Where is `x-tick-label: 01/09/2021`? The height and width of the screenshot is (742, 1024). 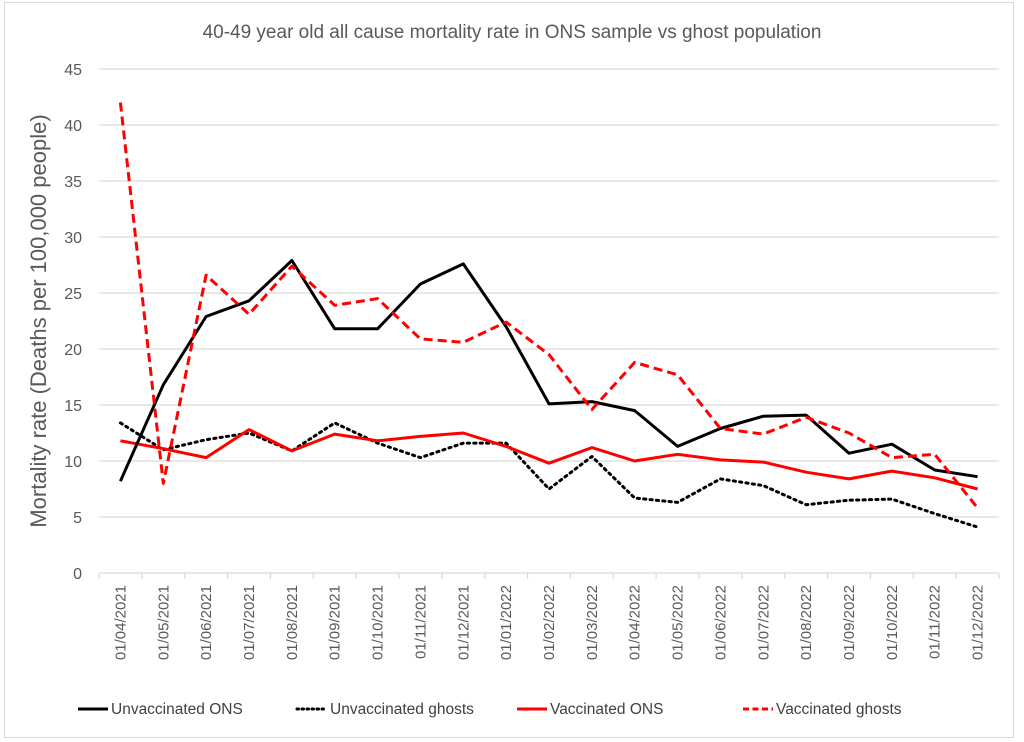 x-tick-label: 01/09/2021 is located at coordinates (335, 622).